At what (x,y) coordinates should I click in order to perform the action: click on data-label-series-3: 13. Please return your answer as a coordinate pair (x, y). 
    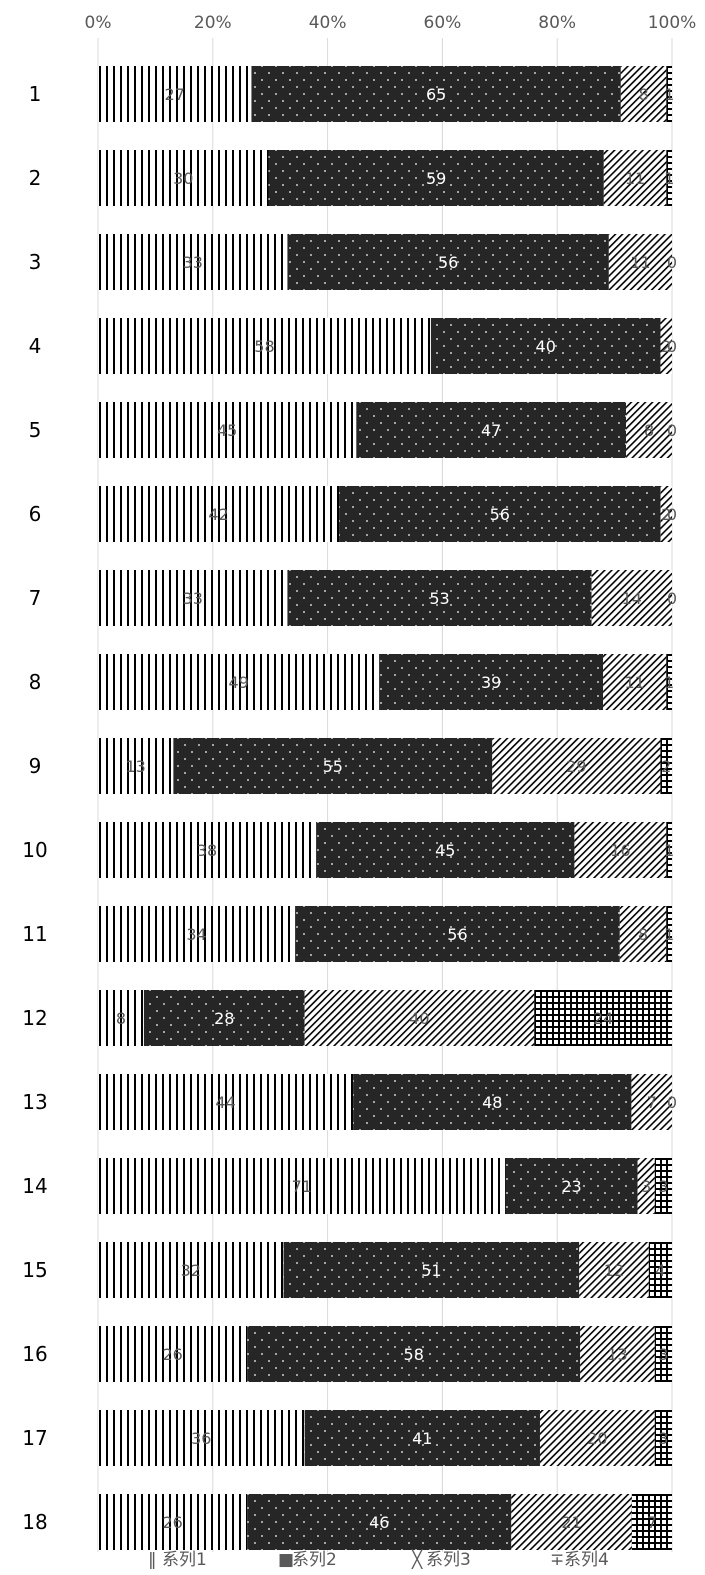
    Looking at the image, I should click on (617, 1354).